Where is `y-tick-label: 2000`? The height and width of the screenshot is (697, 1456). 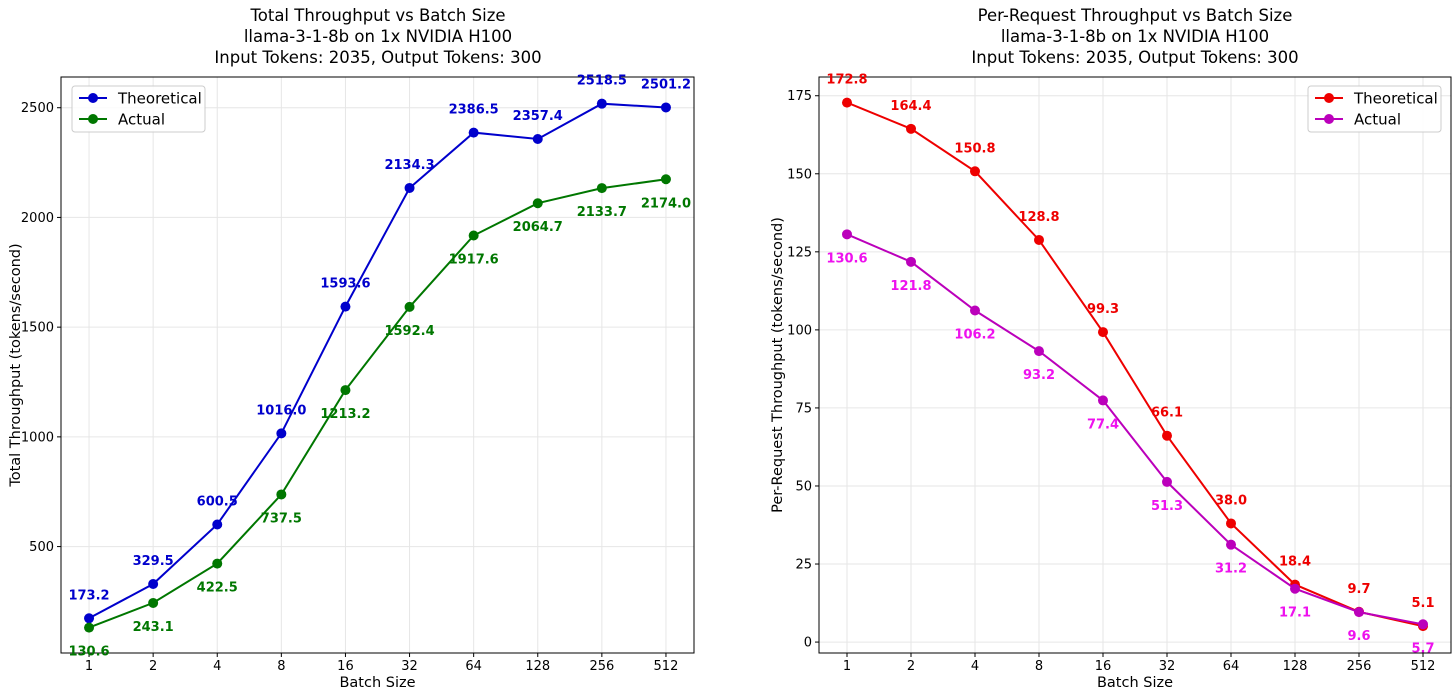 y-tick-label: 2000 is located at coordinates (37, 218).